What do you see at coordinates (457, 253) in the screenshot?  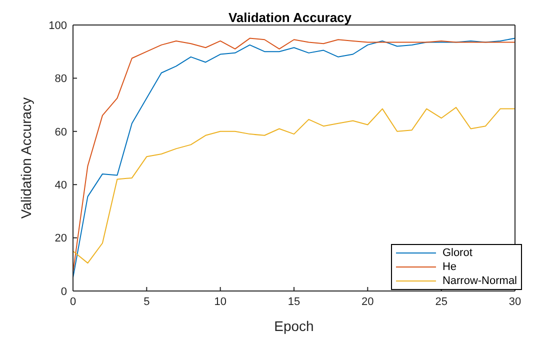 I see `legend-label: Glorot` at bounding box center [457, 253].